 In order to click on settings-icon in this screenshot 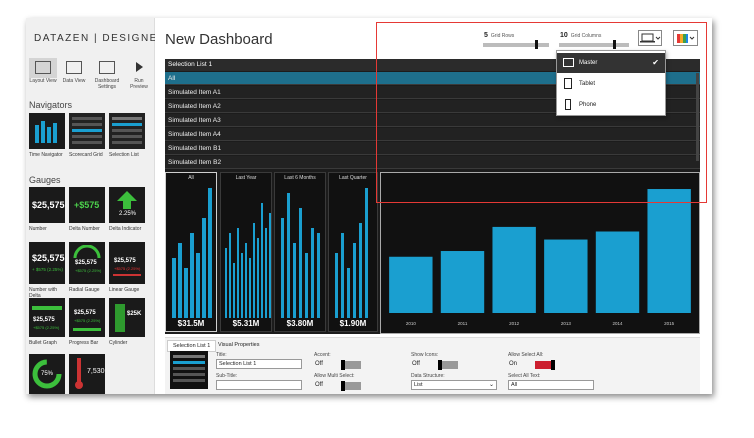, I will do `click(107, 67)`.